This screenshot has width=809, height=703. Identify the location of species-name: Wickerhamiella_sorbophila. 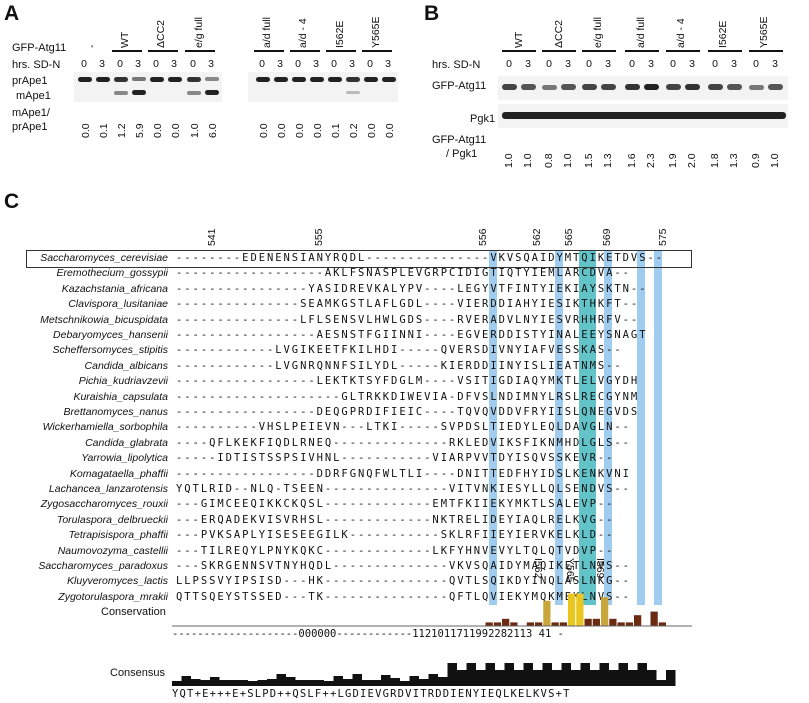
(105, 427).